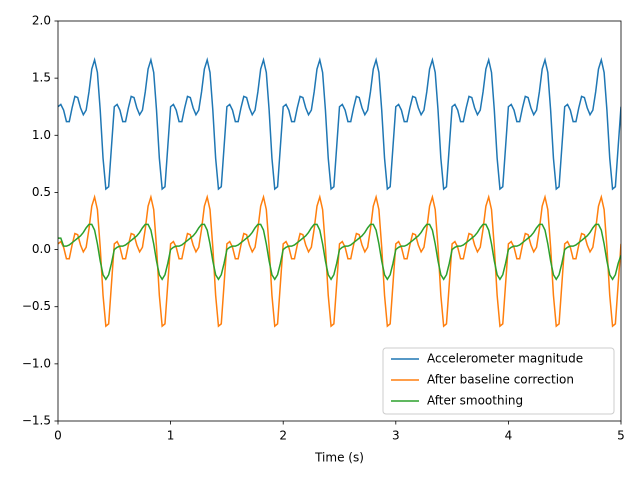 The height and width of the screenshot is (480, 640). What do you see at coordinates (58, 436) in the screenshot?
I see `x-tick-label: 0` at bounding box center [58, 436].